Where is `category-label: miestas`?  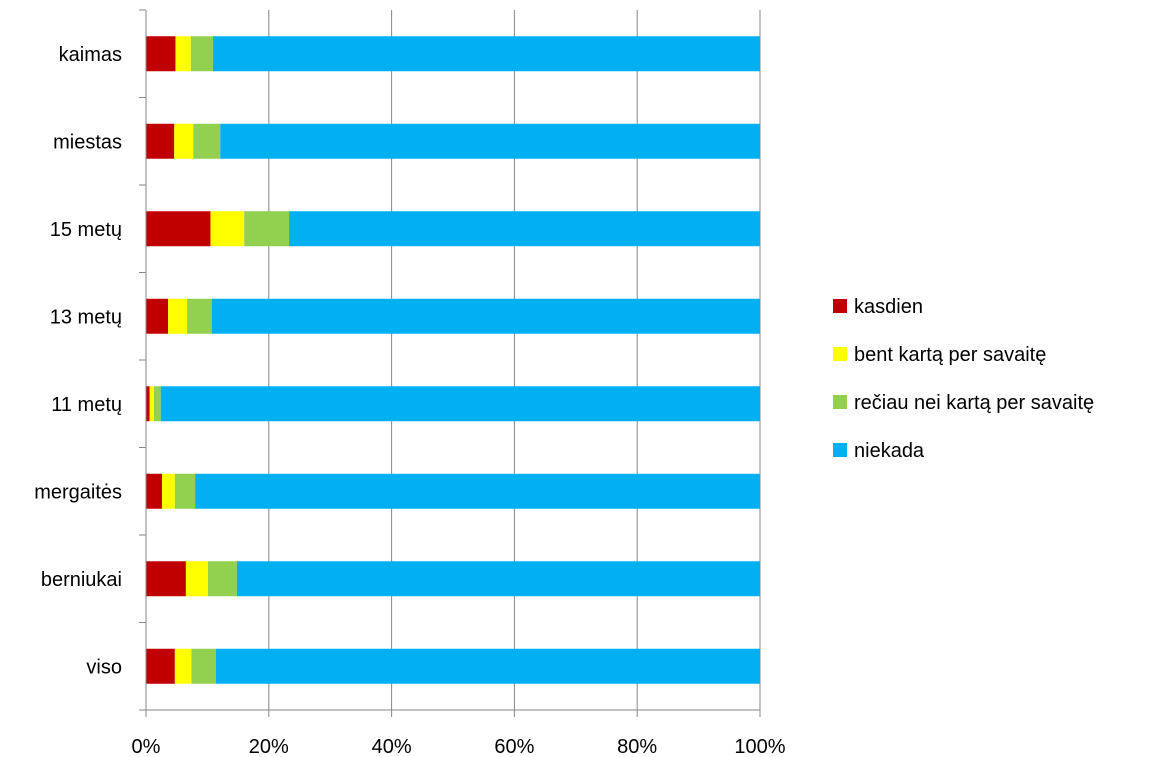 category-label: miestas is located at coordinates (87, 142).